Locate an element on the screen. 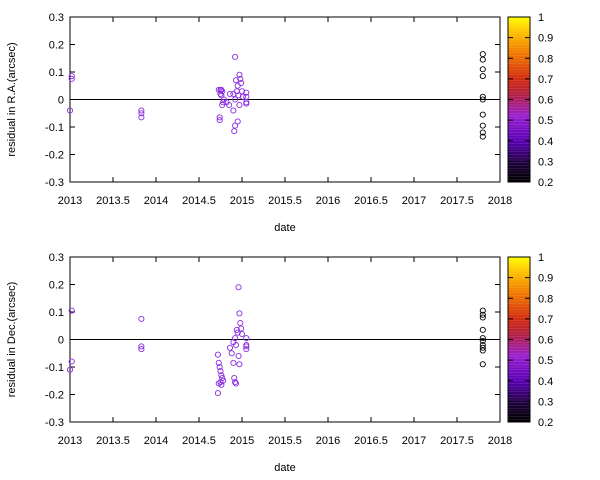 The image size is (600, 480). y-tick-label: 0 is located at coordinates (61, 101).